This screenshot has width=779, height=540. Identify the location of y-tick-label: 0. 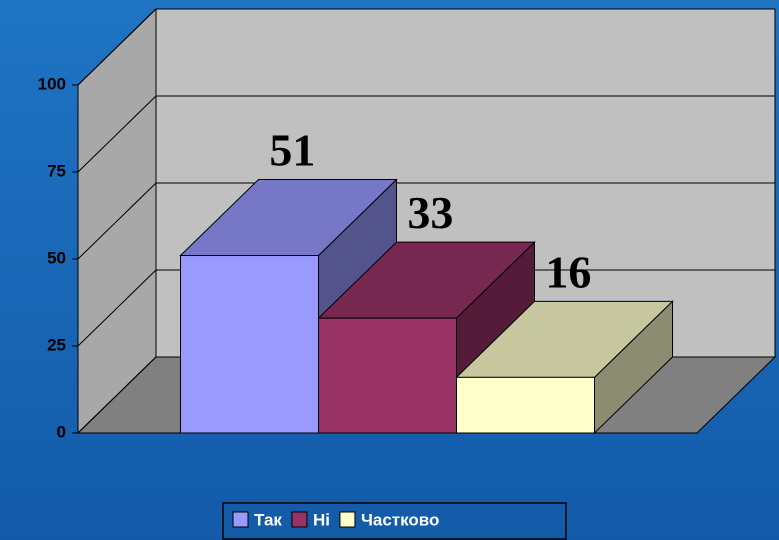
(61, 431).